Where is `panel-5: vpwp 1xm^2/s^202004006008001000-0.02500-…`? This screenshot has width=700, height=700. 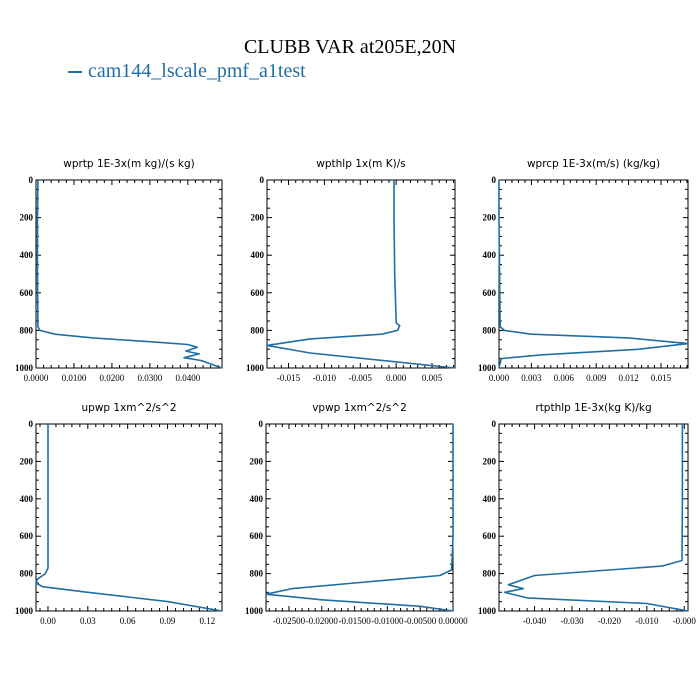
panel-5: vpwp 1xm^2/s^202004006008001000-0.02500-… is located at coordinates (356, 514).